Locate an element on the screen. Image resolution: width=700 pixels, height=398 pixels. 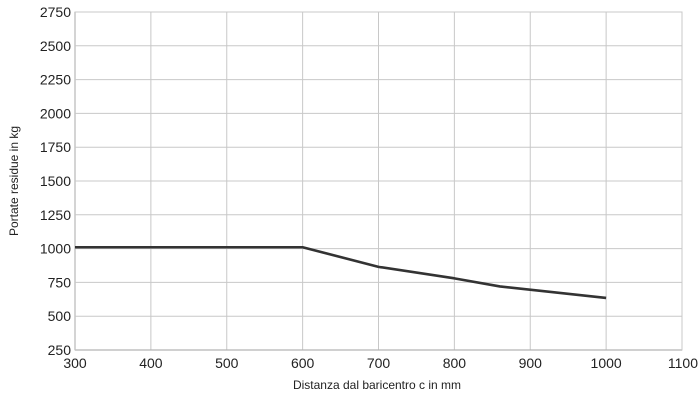
x-tick-label: 500 is located at coordinates (227, 363).